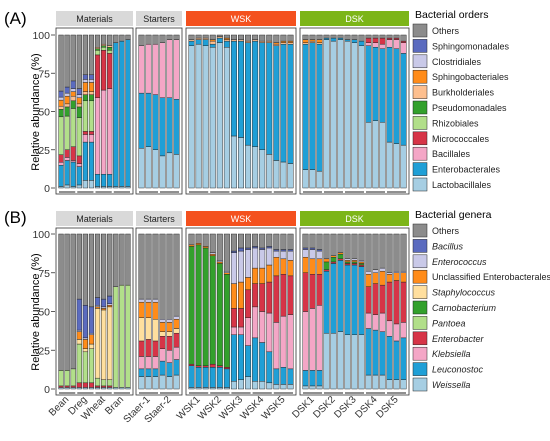 The height and width of the screenshot is (441, 550). Describe the element at coordinates (354, 19) in the screenshot. I see `facet-strip-label: DSK` at that location.